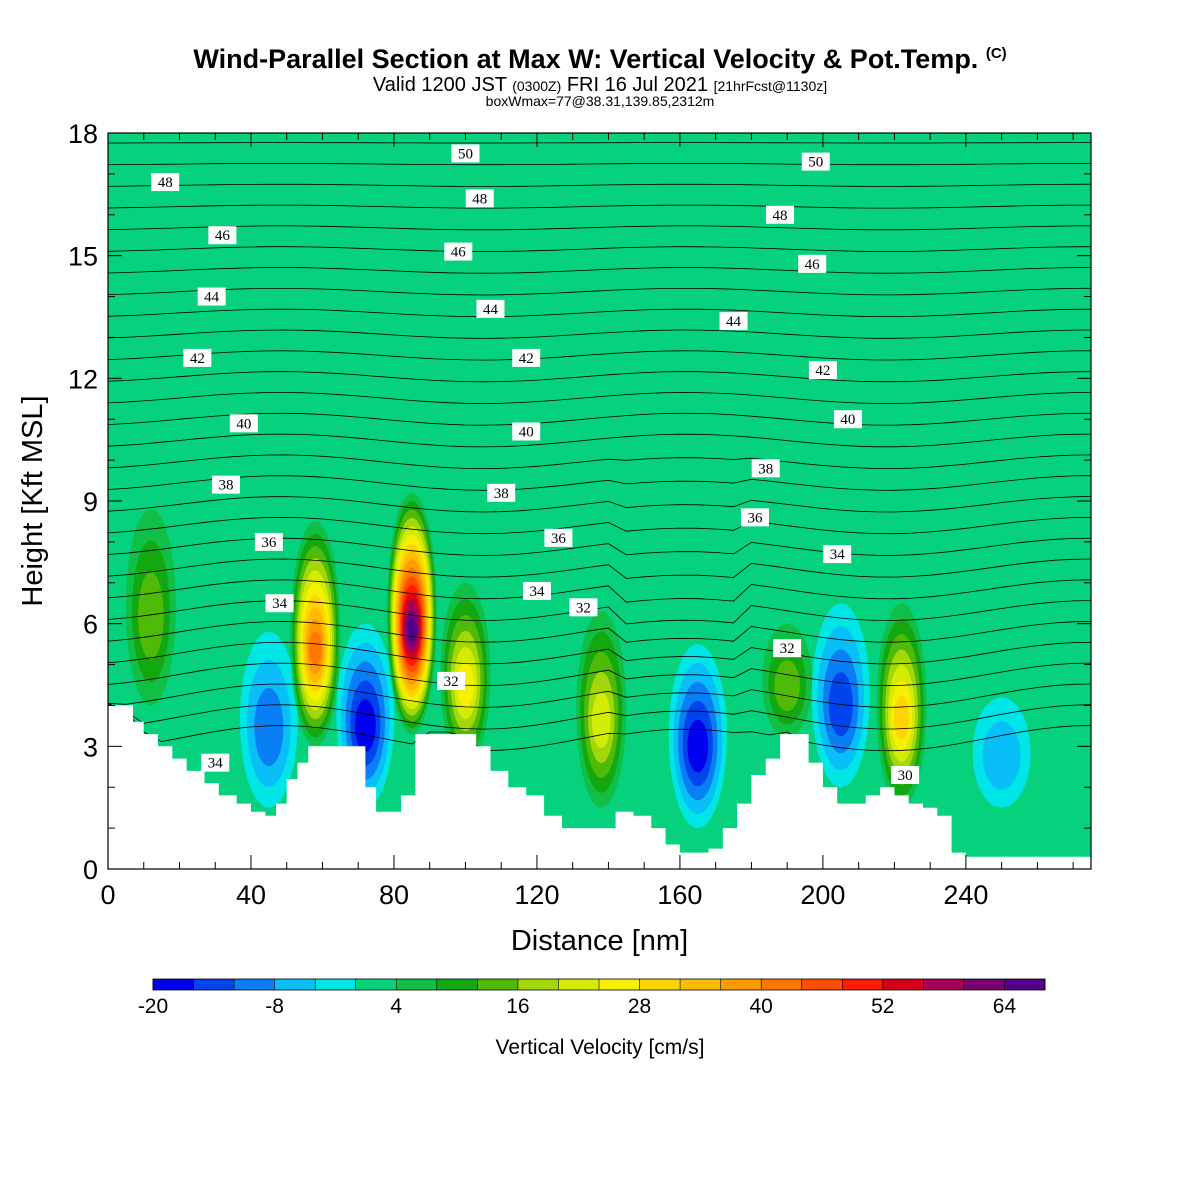 The height and width of the screenshot is (1200, 1200). Describe the element at coordinates (761, 1006) in the screenshot. I see `colorbar-tick-label: 40` at that location.